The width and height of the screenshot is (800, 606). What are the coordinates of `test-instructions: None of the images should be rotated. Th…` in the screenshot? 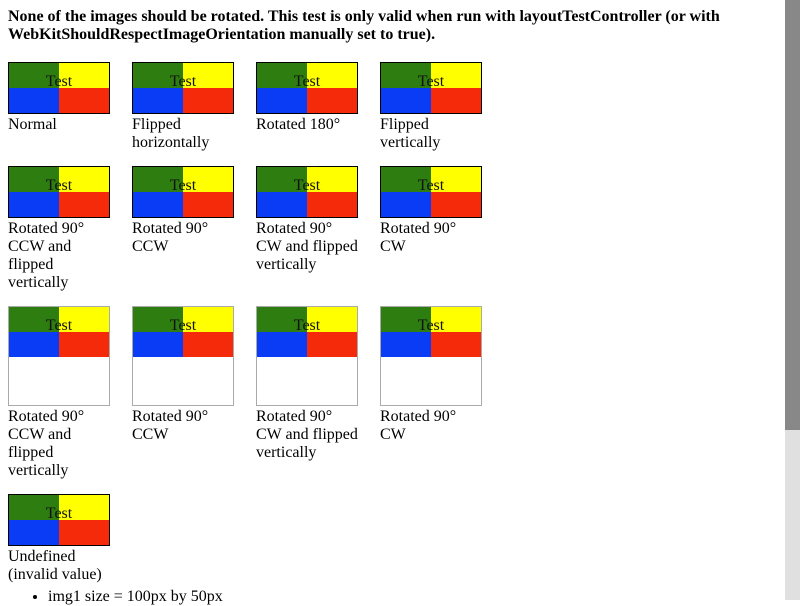 It's located at (364, 25).